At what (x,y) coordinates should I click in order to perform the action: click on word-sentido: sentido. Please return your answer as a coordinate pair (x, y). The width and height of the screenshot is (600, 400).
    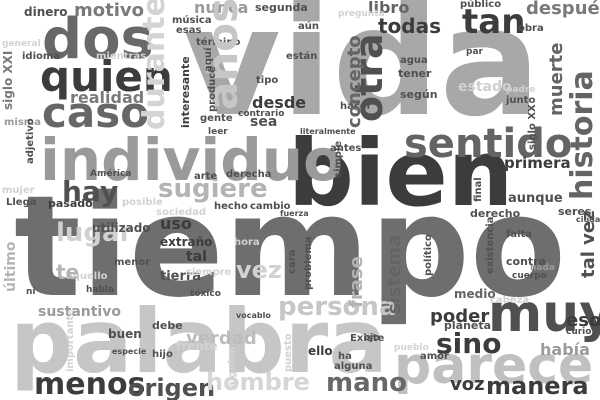
    Looking at the image, I should click on (488, 144).